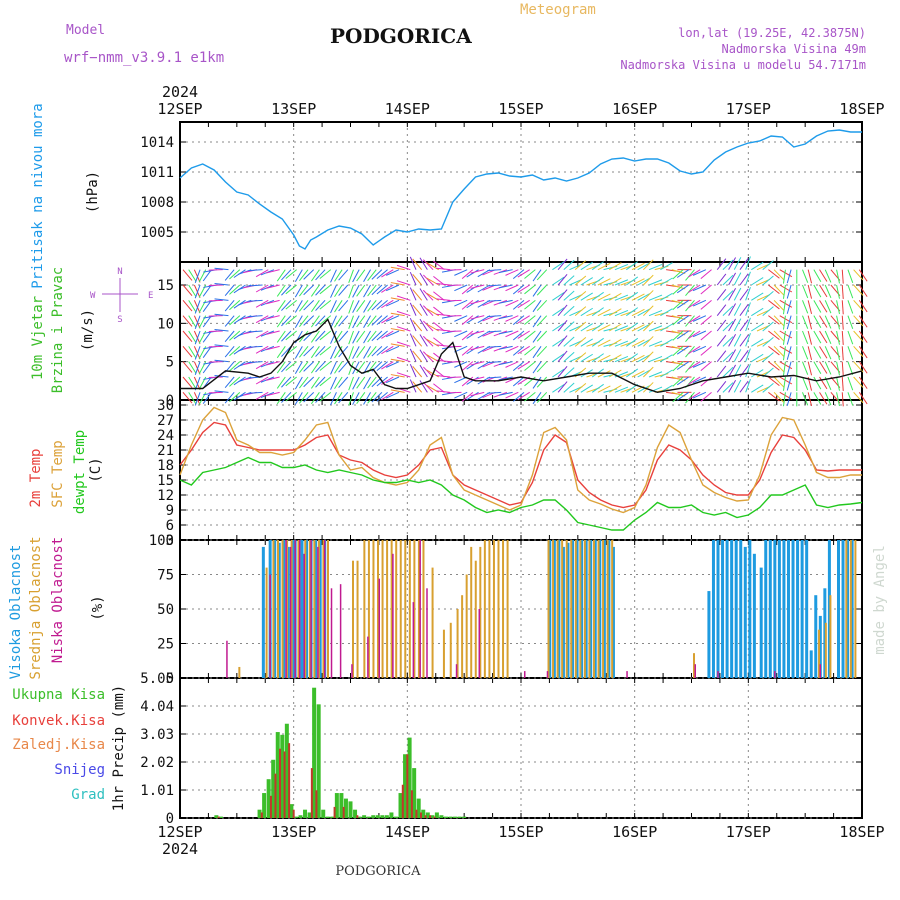 This screenshot has width=900, height=900. Describe the element at coordinates (179, 109) in the screenshot. I see `day-tick-label-top: 12SEP` at that location.